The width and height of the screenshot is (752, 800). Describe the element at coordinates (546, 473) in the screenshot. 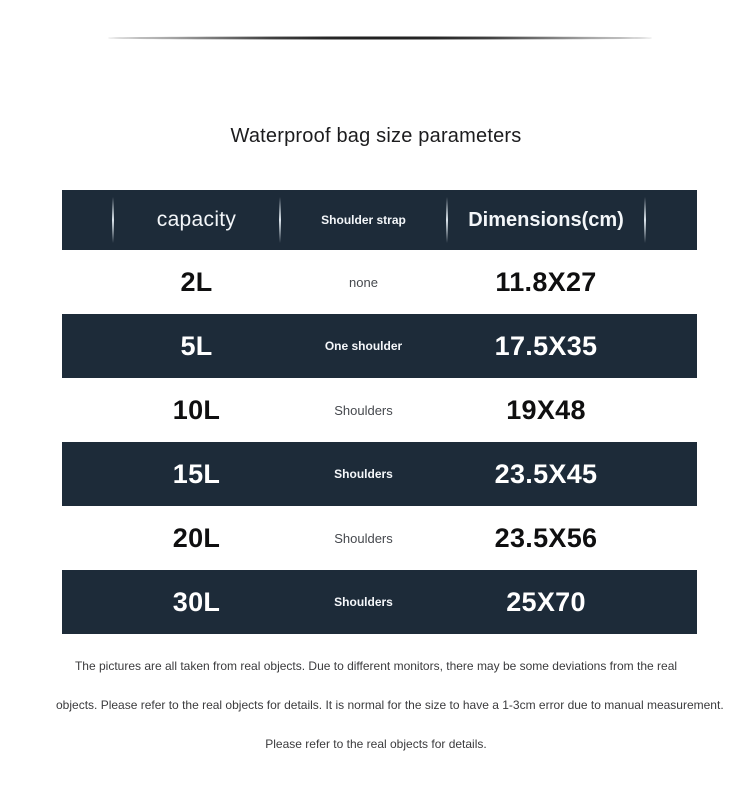

I see `dimensions-cell: 23.5X45` at that location.